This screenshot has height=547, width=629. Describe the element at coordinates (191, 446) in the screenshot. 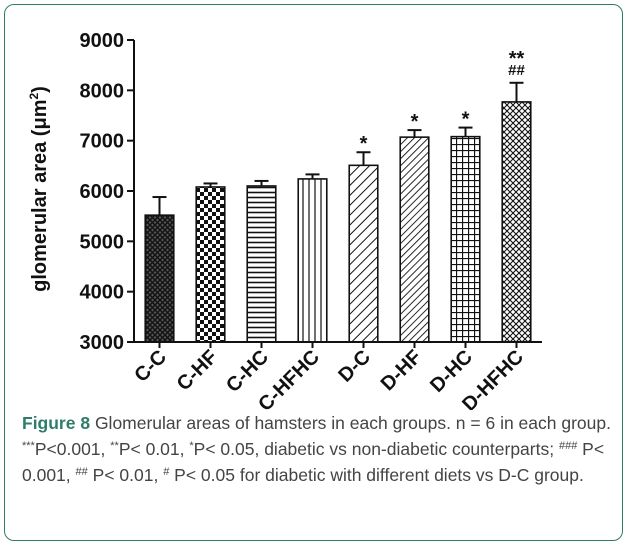

I see `caption-sup: *` at that location.